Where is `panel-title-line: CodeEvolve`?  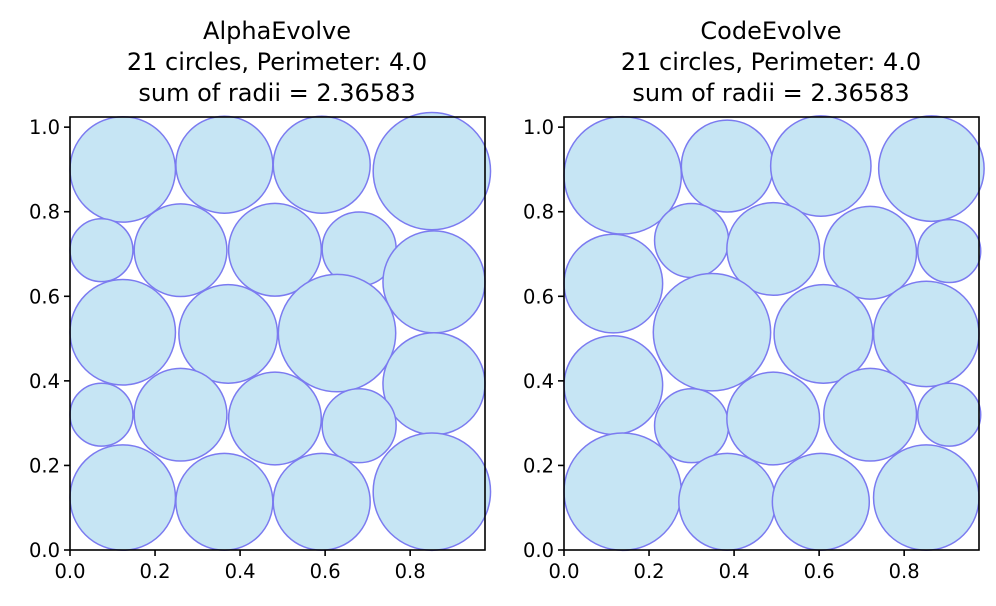 panel-title-line: CodeEvolve is located at coordinates (770, 31).